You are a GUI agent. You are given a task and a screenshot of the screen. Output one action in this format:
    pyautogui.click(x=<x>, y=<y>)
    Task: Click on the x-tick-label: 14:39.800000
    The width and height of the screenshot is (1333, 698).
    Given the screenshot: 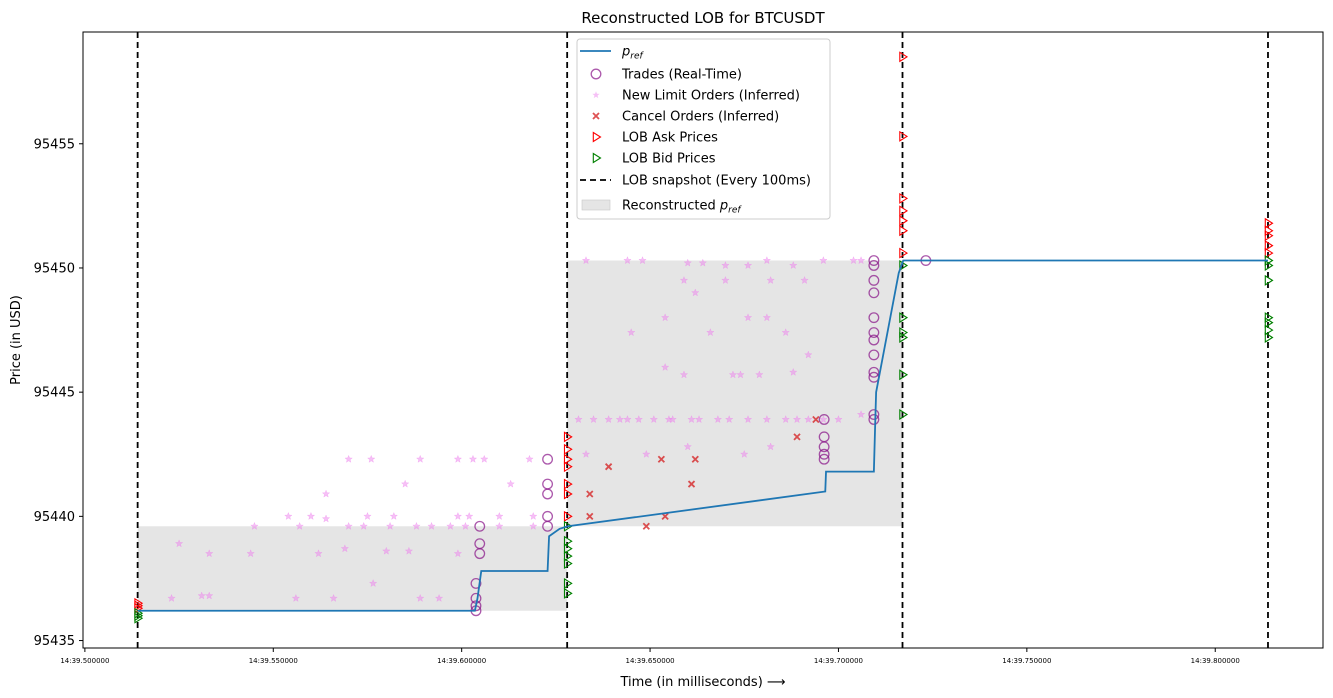 What is the action you would take?
    pyautogui.click(x=1215, y=661)
    